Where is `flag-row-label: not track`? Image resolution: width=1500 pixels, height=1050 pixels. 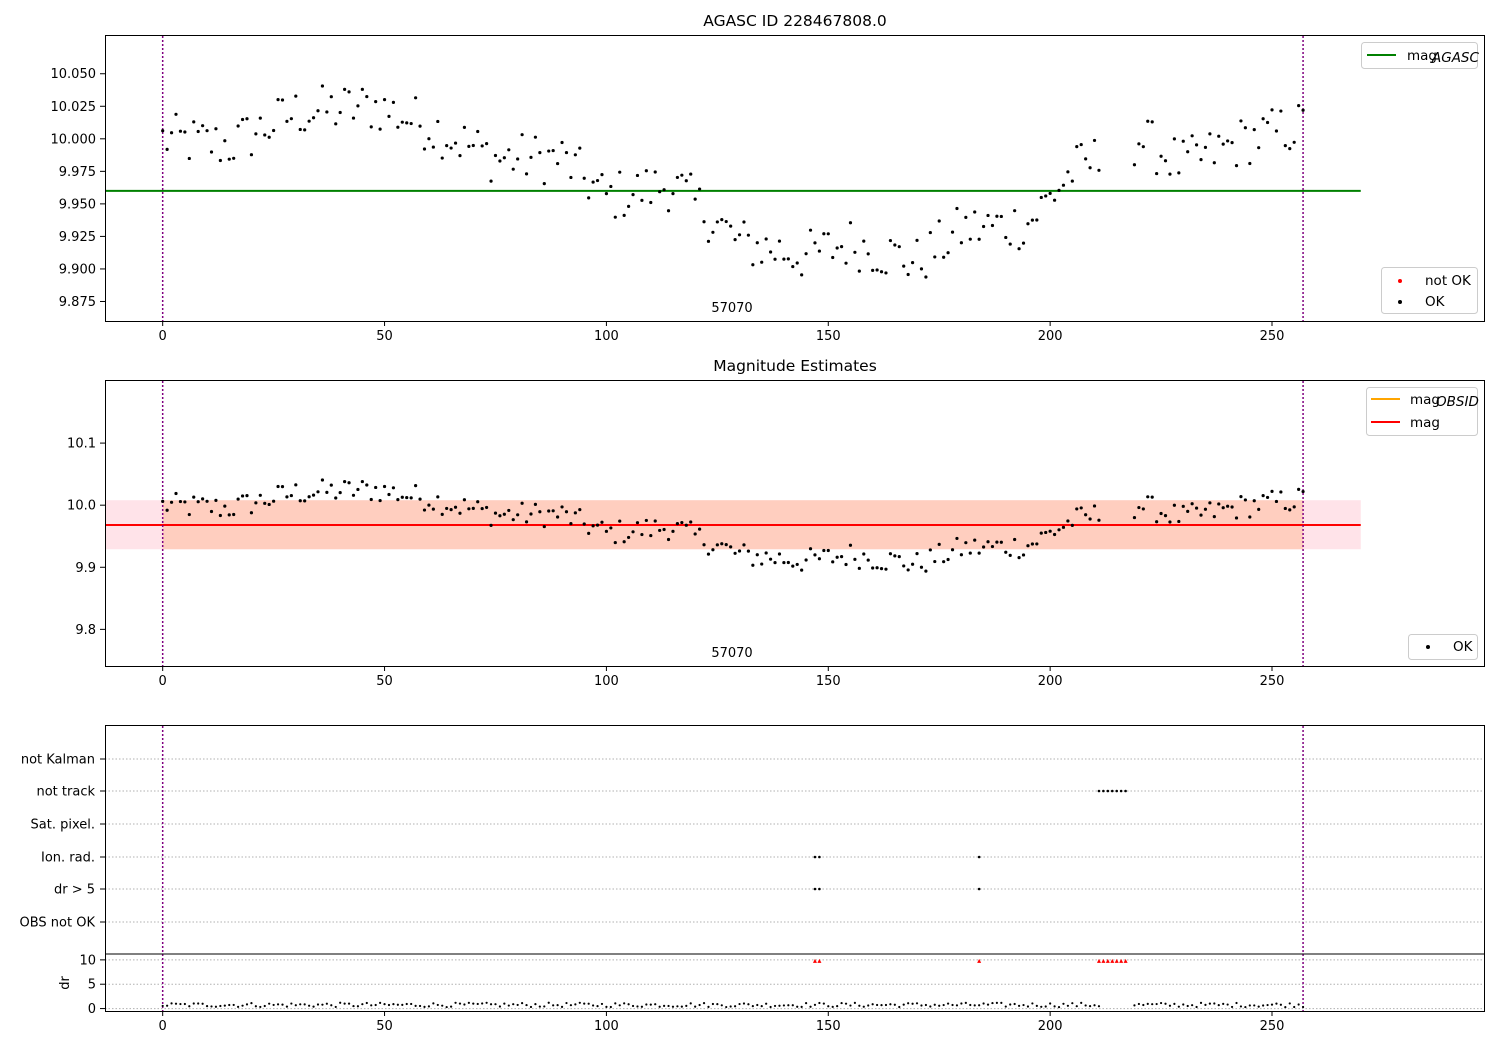 flag-row-label: not track is located at coordinates (65, 792).